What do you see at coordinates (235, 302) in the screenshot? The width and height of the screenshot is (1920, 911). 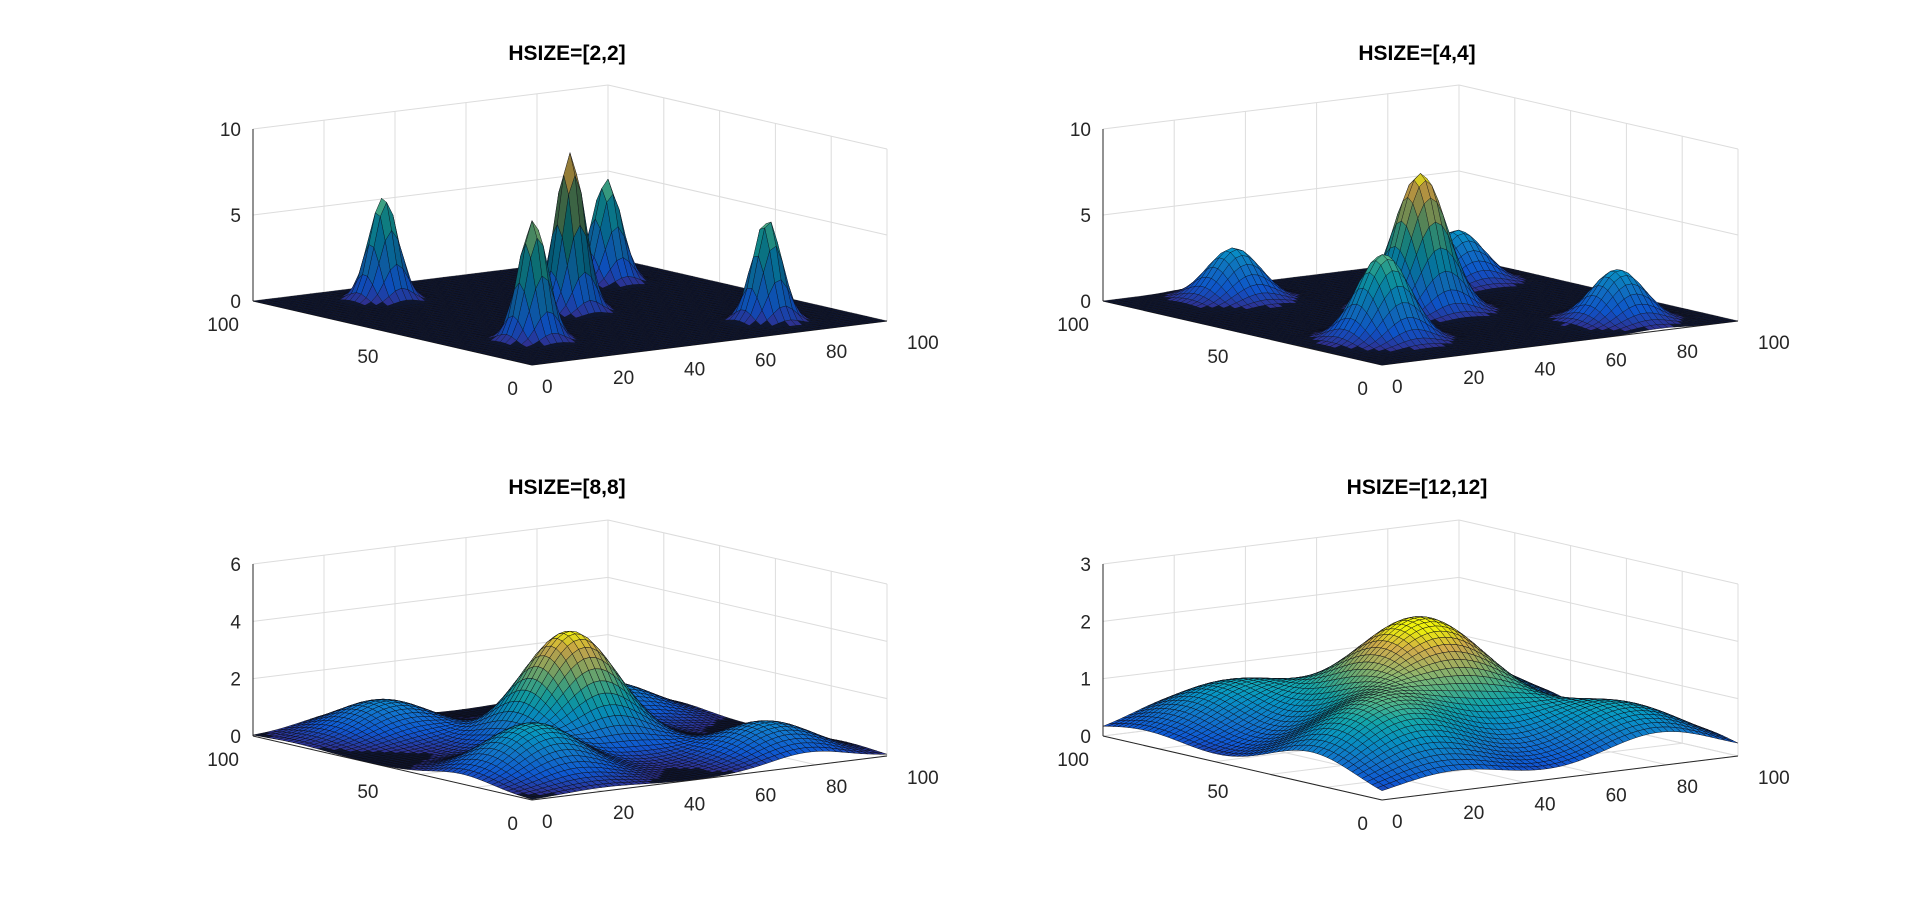 I see `z-tick-label: 0` at bounding box center [235, 302].